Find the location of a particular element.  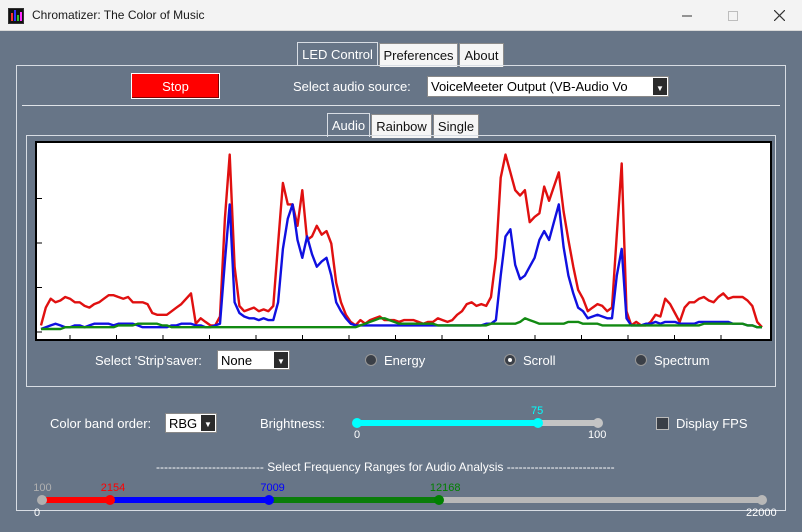

color-band-select: RBG ▼ is located at coordinates (191, 423).